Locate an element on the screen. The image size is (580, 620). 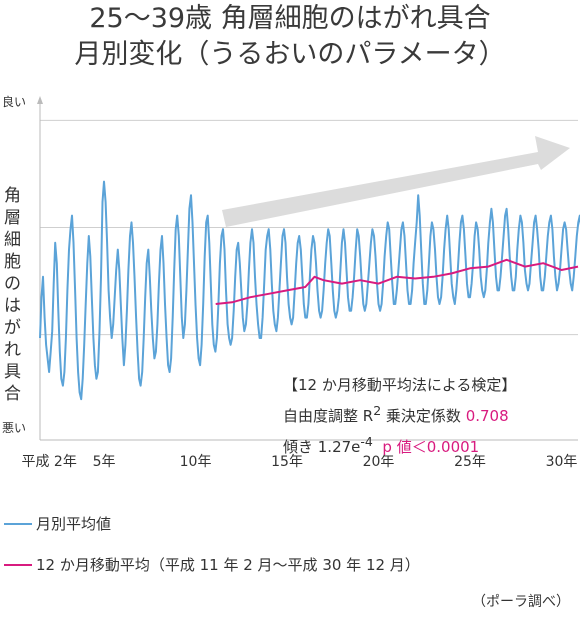
p-value: p 値＜0.0001 is located at coordinates (431, 447).